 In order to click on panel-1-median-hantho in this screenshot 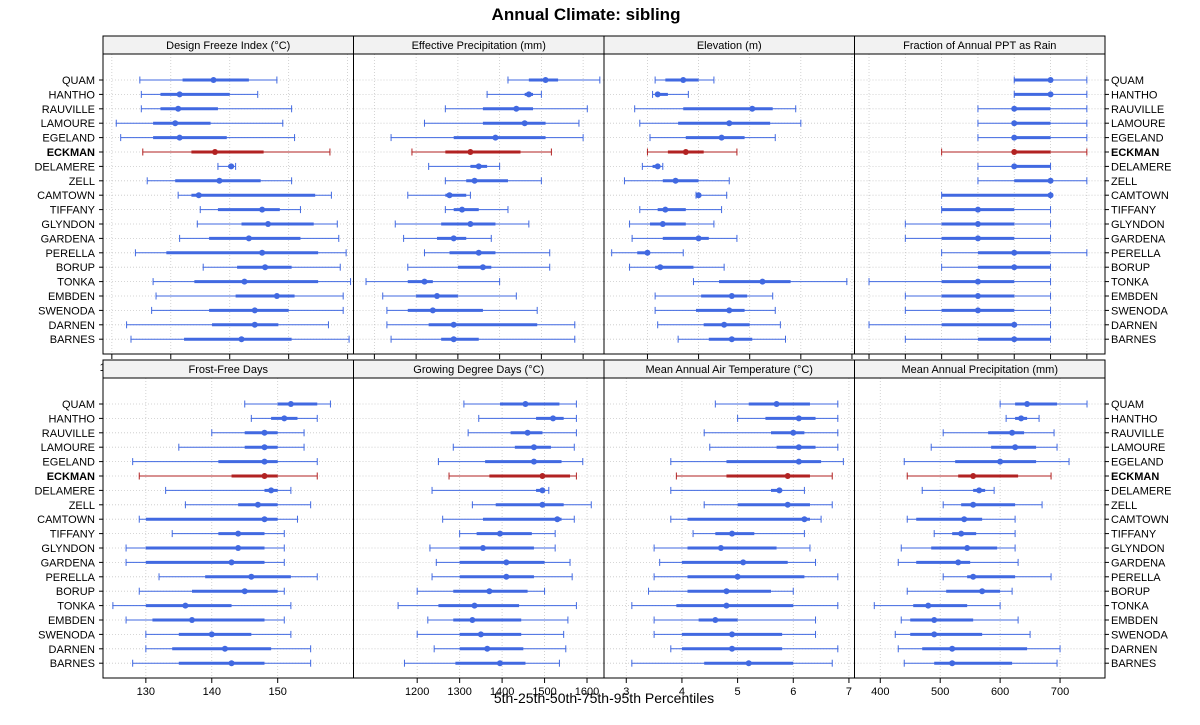, I will do `click(179, 94)`.